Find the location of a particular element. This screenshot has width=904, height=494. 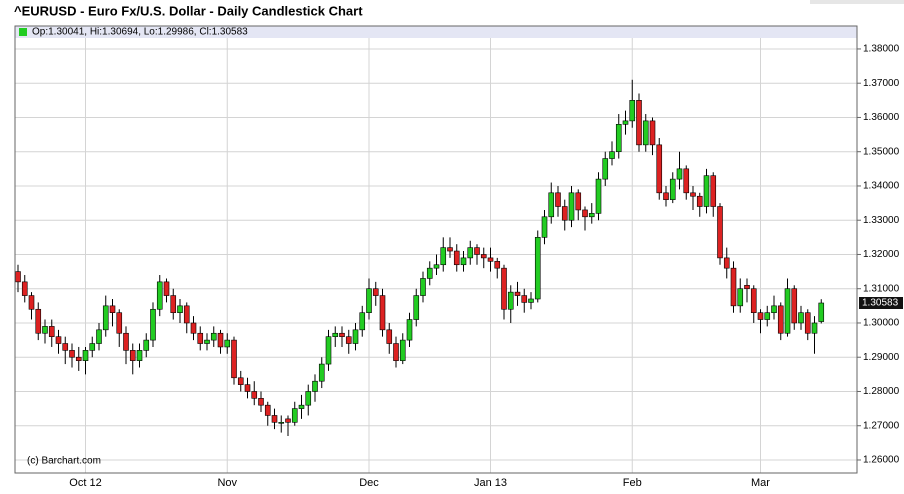

y-tick-label: 1.28000 is located at coordinates (881, 391).